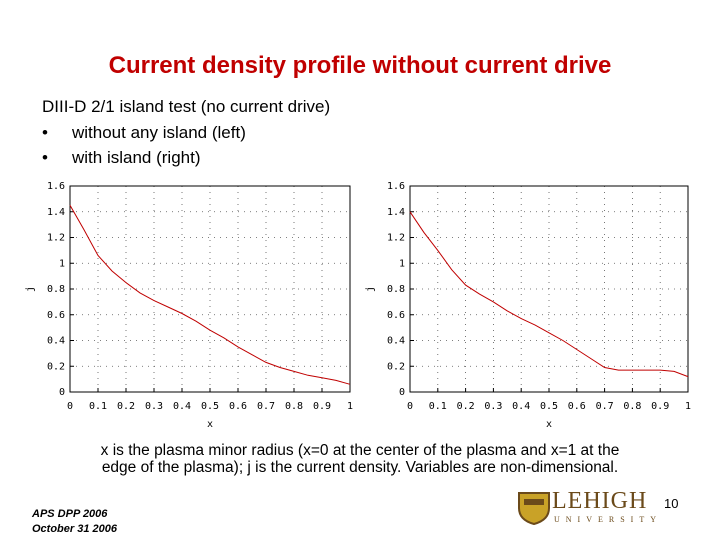 This screenshot has width=720, height=540. I want to click on logo-name: LEHIGH, so click(600, 501).